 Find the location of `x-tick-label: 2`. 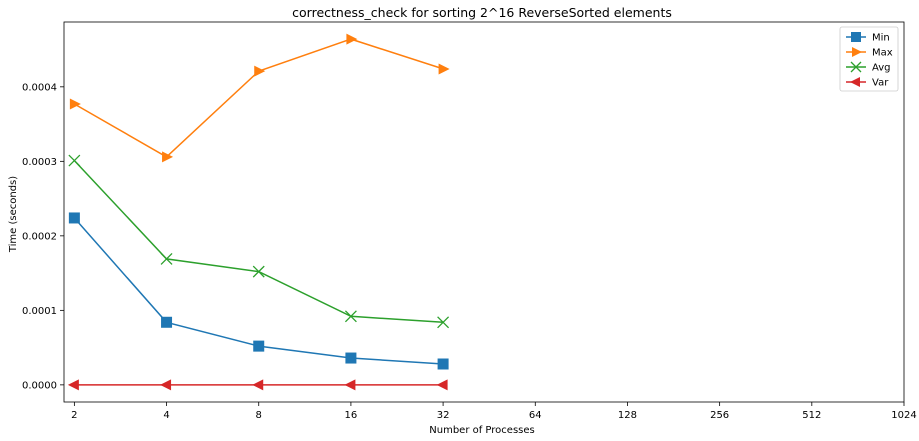

x-tick-label: 2 is located at coordinates (74, 415).